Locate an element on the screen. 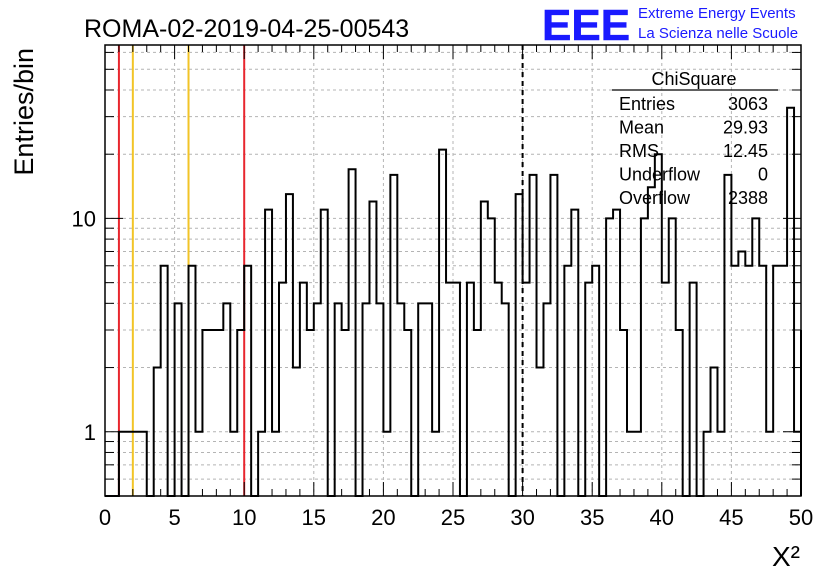  stats-row-value: 0 is located at coordinates (763, 175).